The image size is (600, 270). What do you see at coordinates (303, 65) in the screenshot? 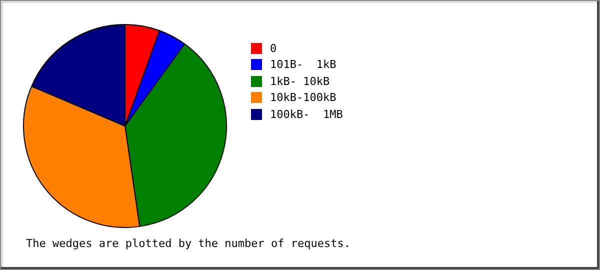
I see `legend-label: 101B- 1kB` at bounding box center [303, 65].